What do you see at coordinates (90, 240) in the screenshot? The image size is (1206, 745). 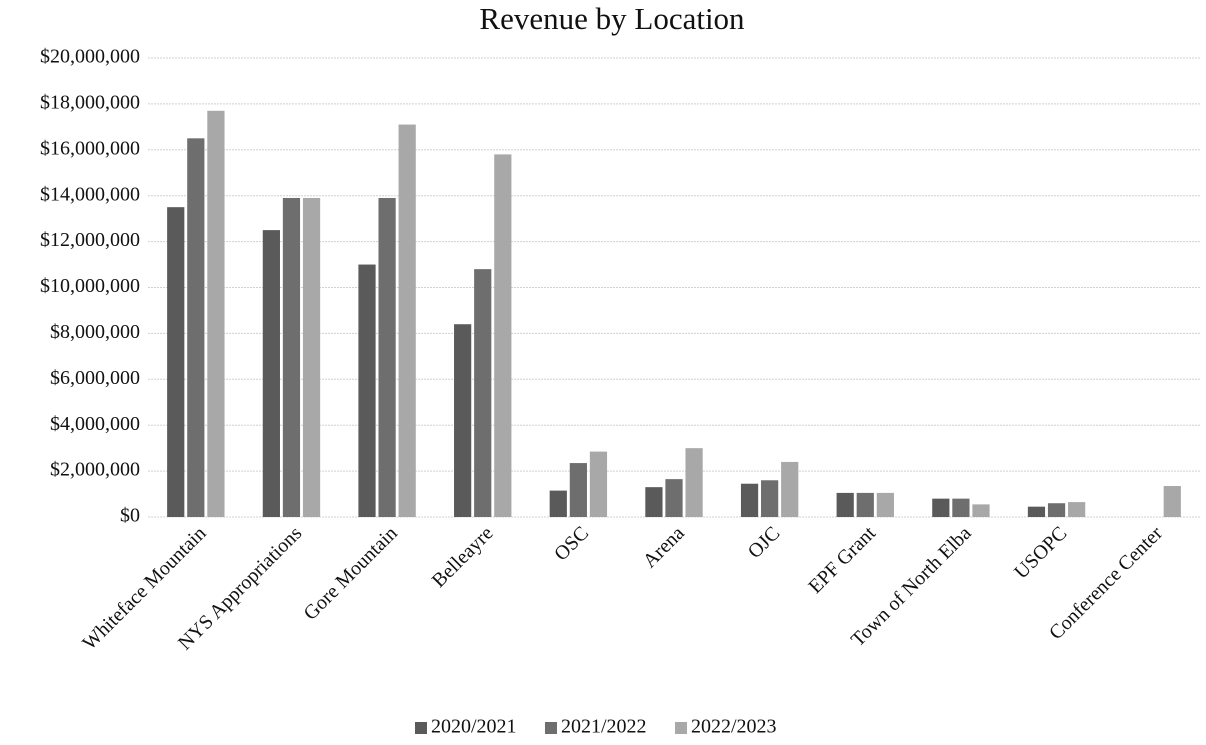 I see `y-tick-label: $12,000,000` at bounding box center [90, 240].